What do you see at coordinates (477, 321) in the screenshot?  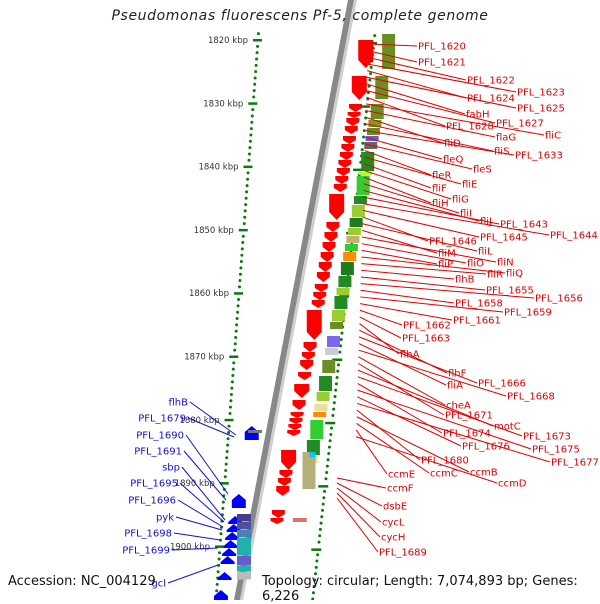 I see `gene-label: PFL_1661` at bounding box center [477, 321].